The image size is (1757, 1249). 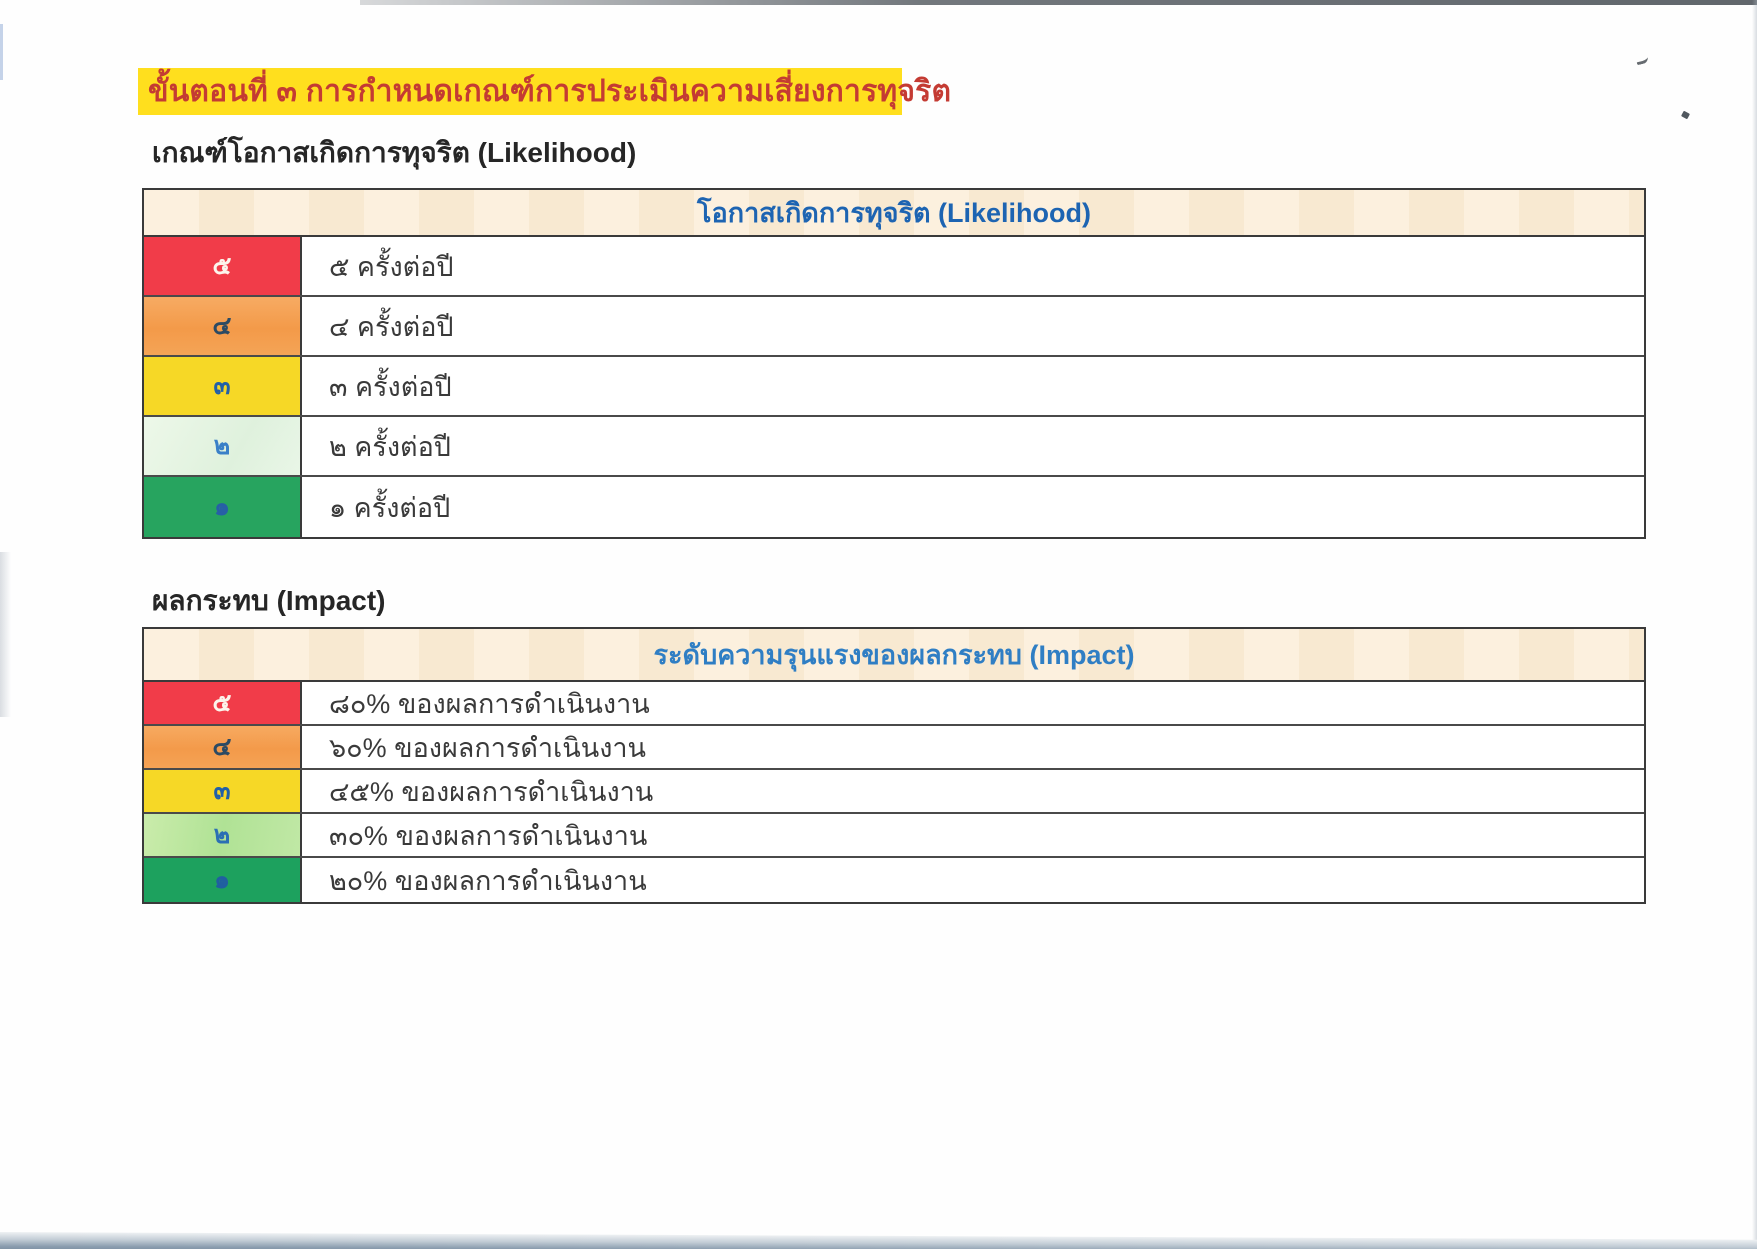 I want to click on impact-row: ๓ ๔๕% ของผลการดำเนินงาน, so click(x=894, y=792).